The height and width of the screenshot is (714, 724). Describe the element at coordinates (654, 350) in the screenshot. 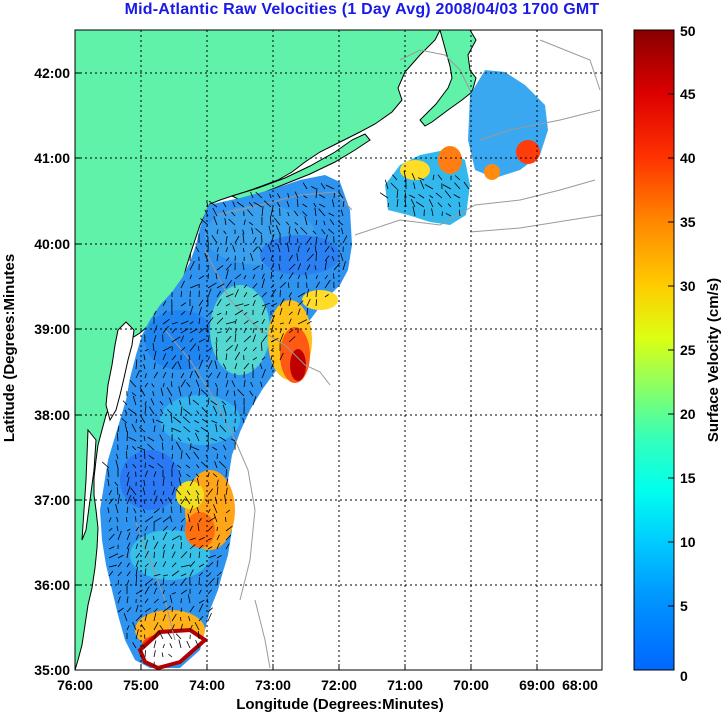

I see `colorbar-gradient` at that location.